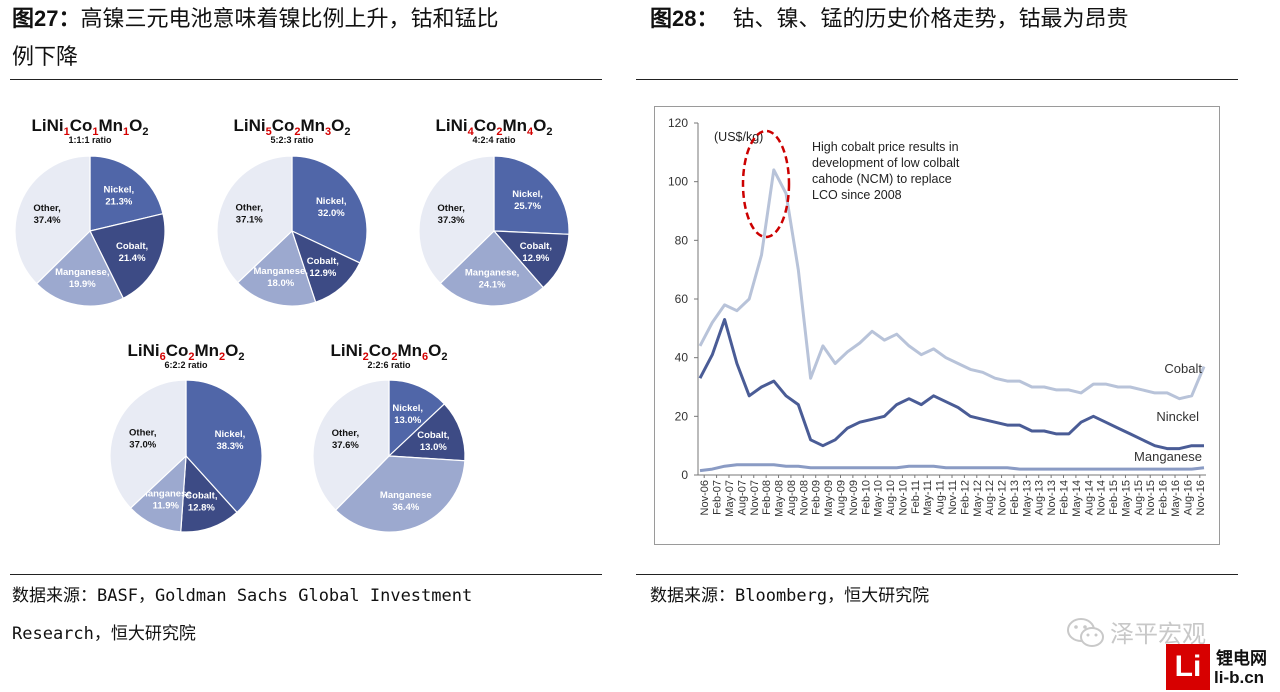  Describe the element at coordinates (1102, 497) in the screenshot. I see `x-tick-label: Nov-14` at that location.